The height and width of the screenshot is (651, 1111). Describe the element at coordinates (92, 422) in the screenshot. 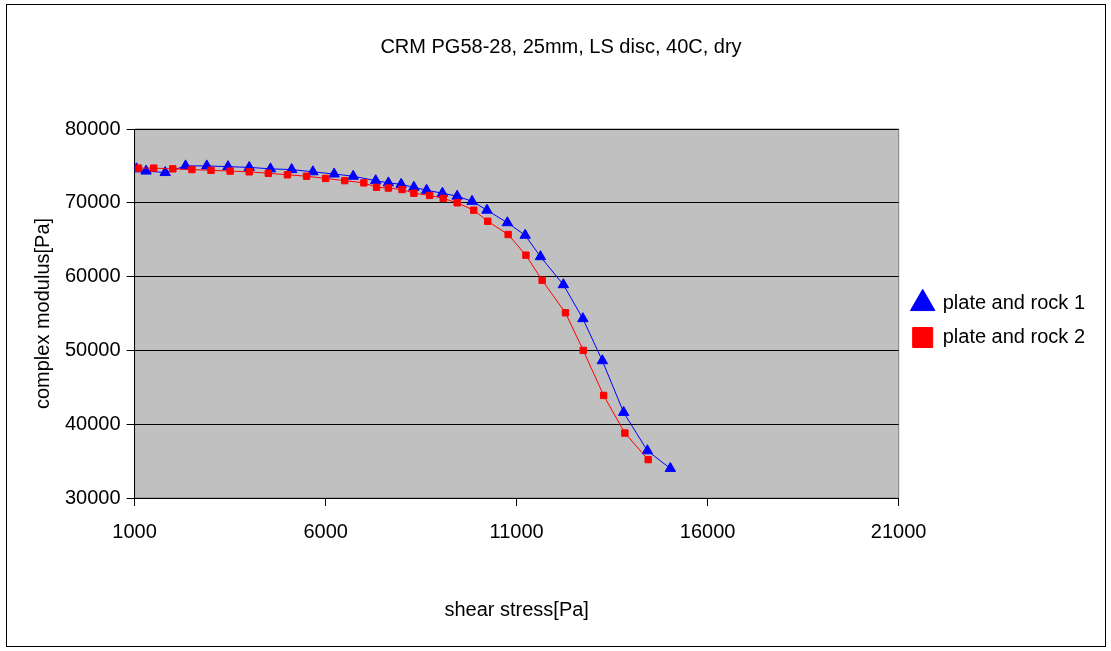

I see `y-tick-label: 40000` at that location.